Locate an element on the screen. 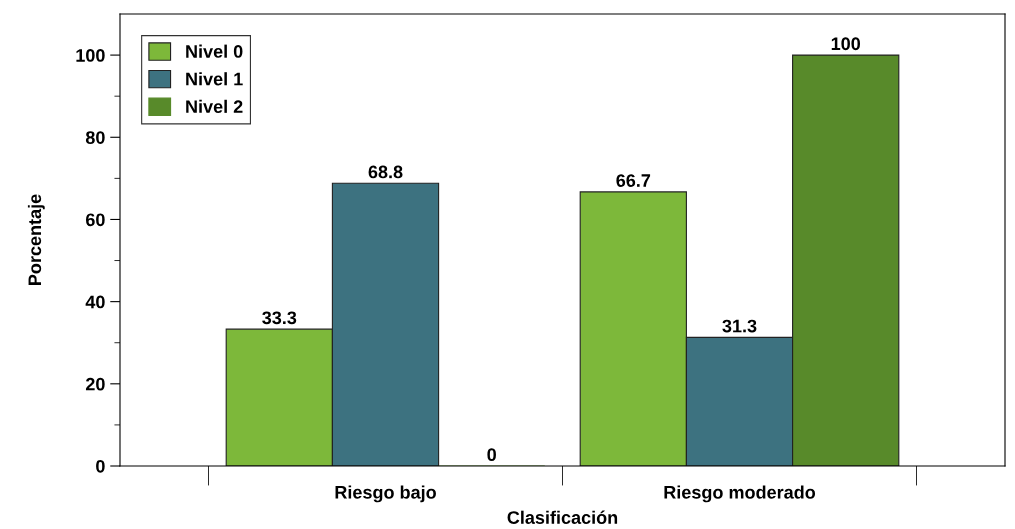 Image resolution: width=1015 pixels, height=529 pixels. y-tick-label: 20 is located at coordinates (95, 384).